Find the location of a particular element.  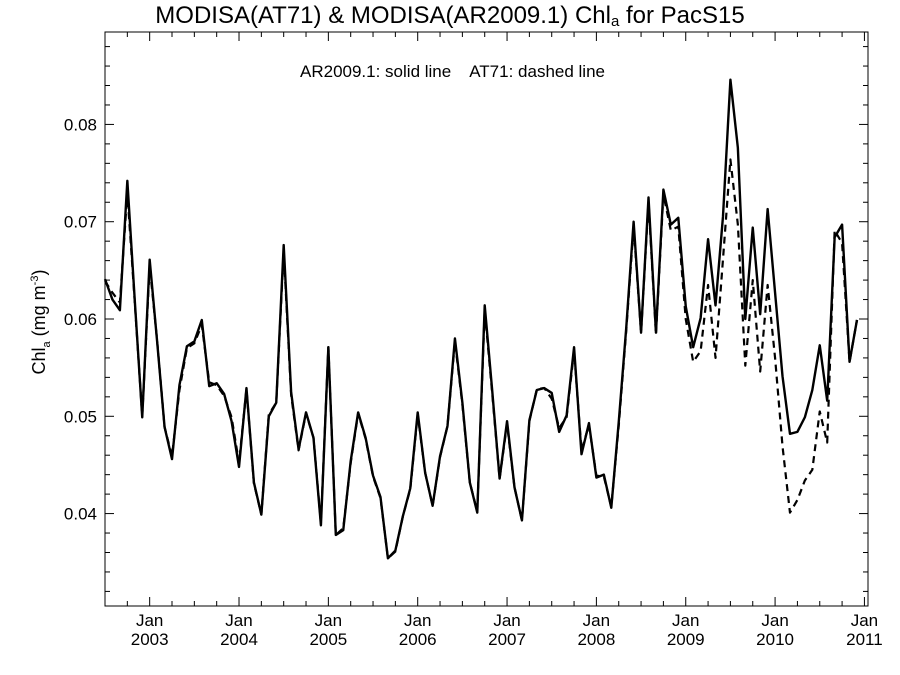

series-note-dashed: AT71: dashed line is located at coordinates (537, 71).